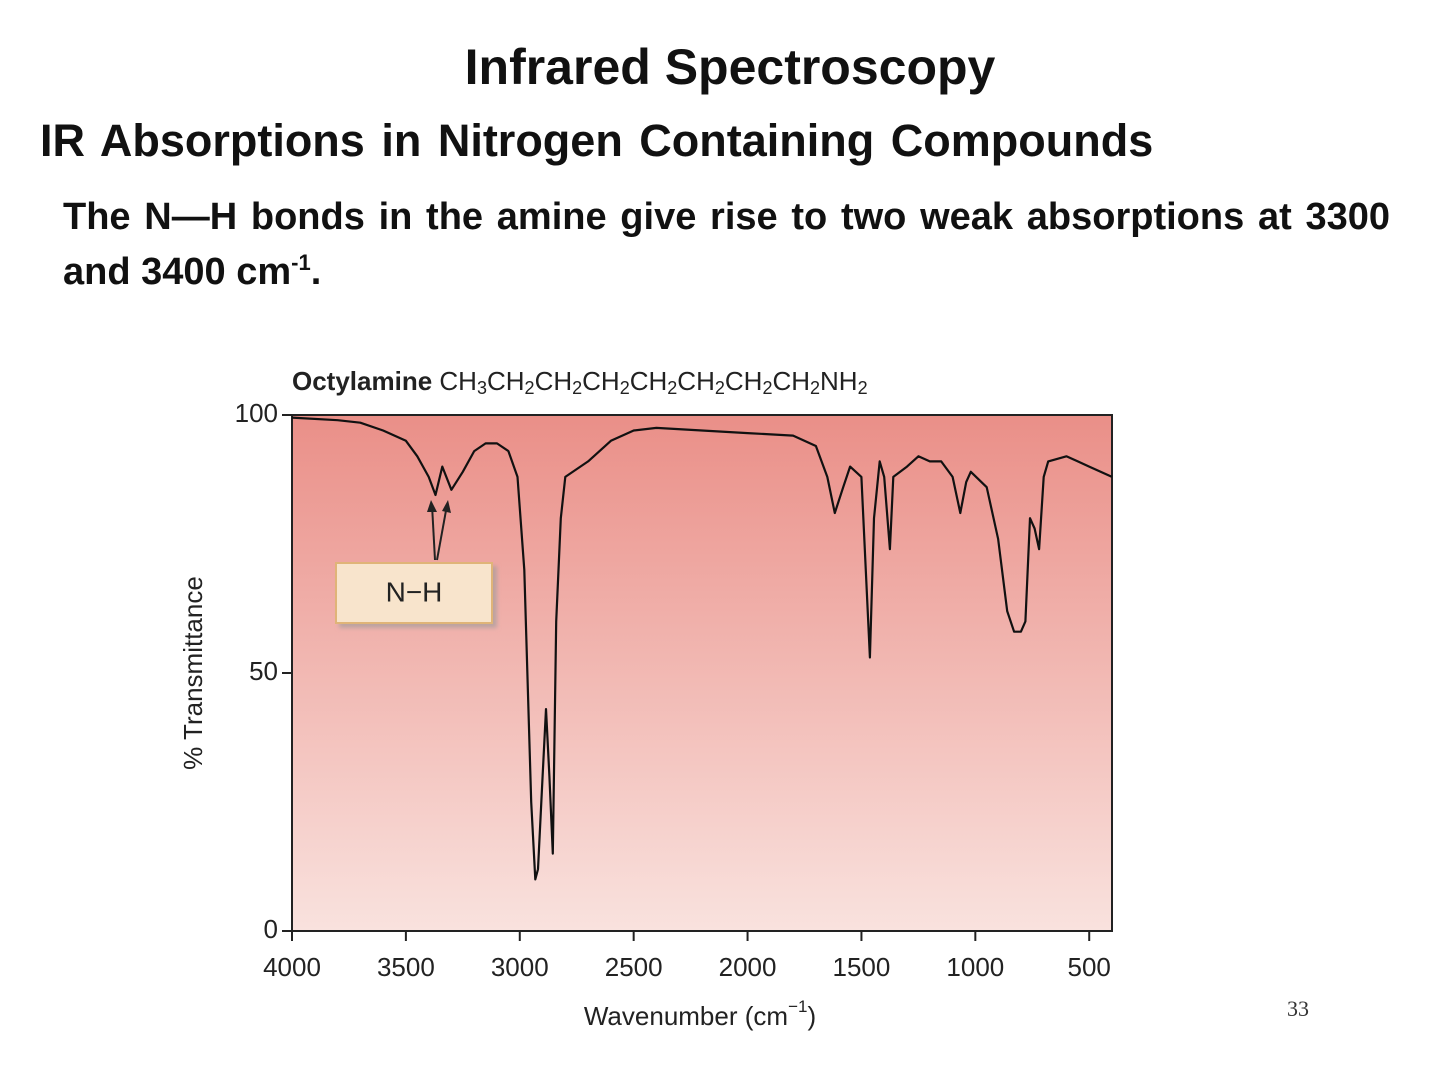 The image size is (1440, 1080). I want to click on x-label-sup: −1, so click(797, 1006).